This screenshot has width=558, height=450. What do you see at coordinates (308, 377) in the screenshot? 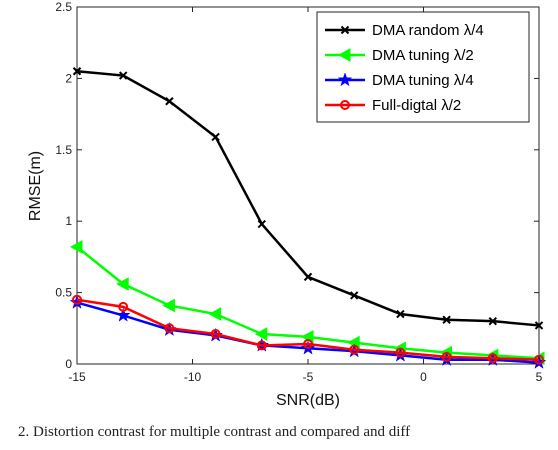
I see `x-tick-label: -5` at bounding box center [308, 377].